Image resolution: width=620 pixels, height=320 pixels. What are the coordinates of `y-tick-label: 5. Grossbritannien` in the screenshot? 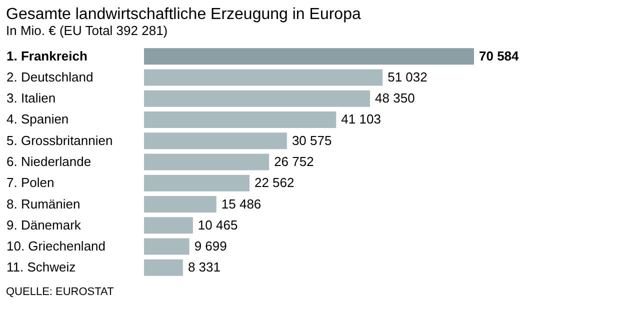 It's located at (59, 140).